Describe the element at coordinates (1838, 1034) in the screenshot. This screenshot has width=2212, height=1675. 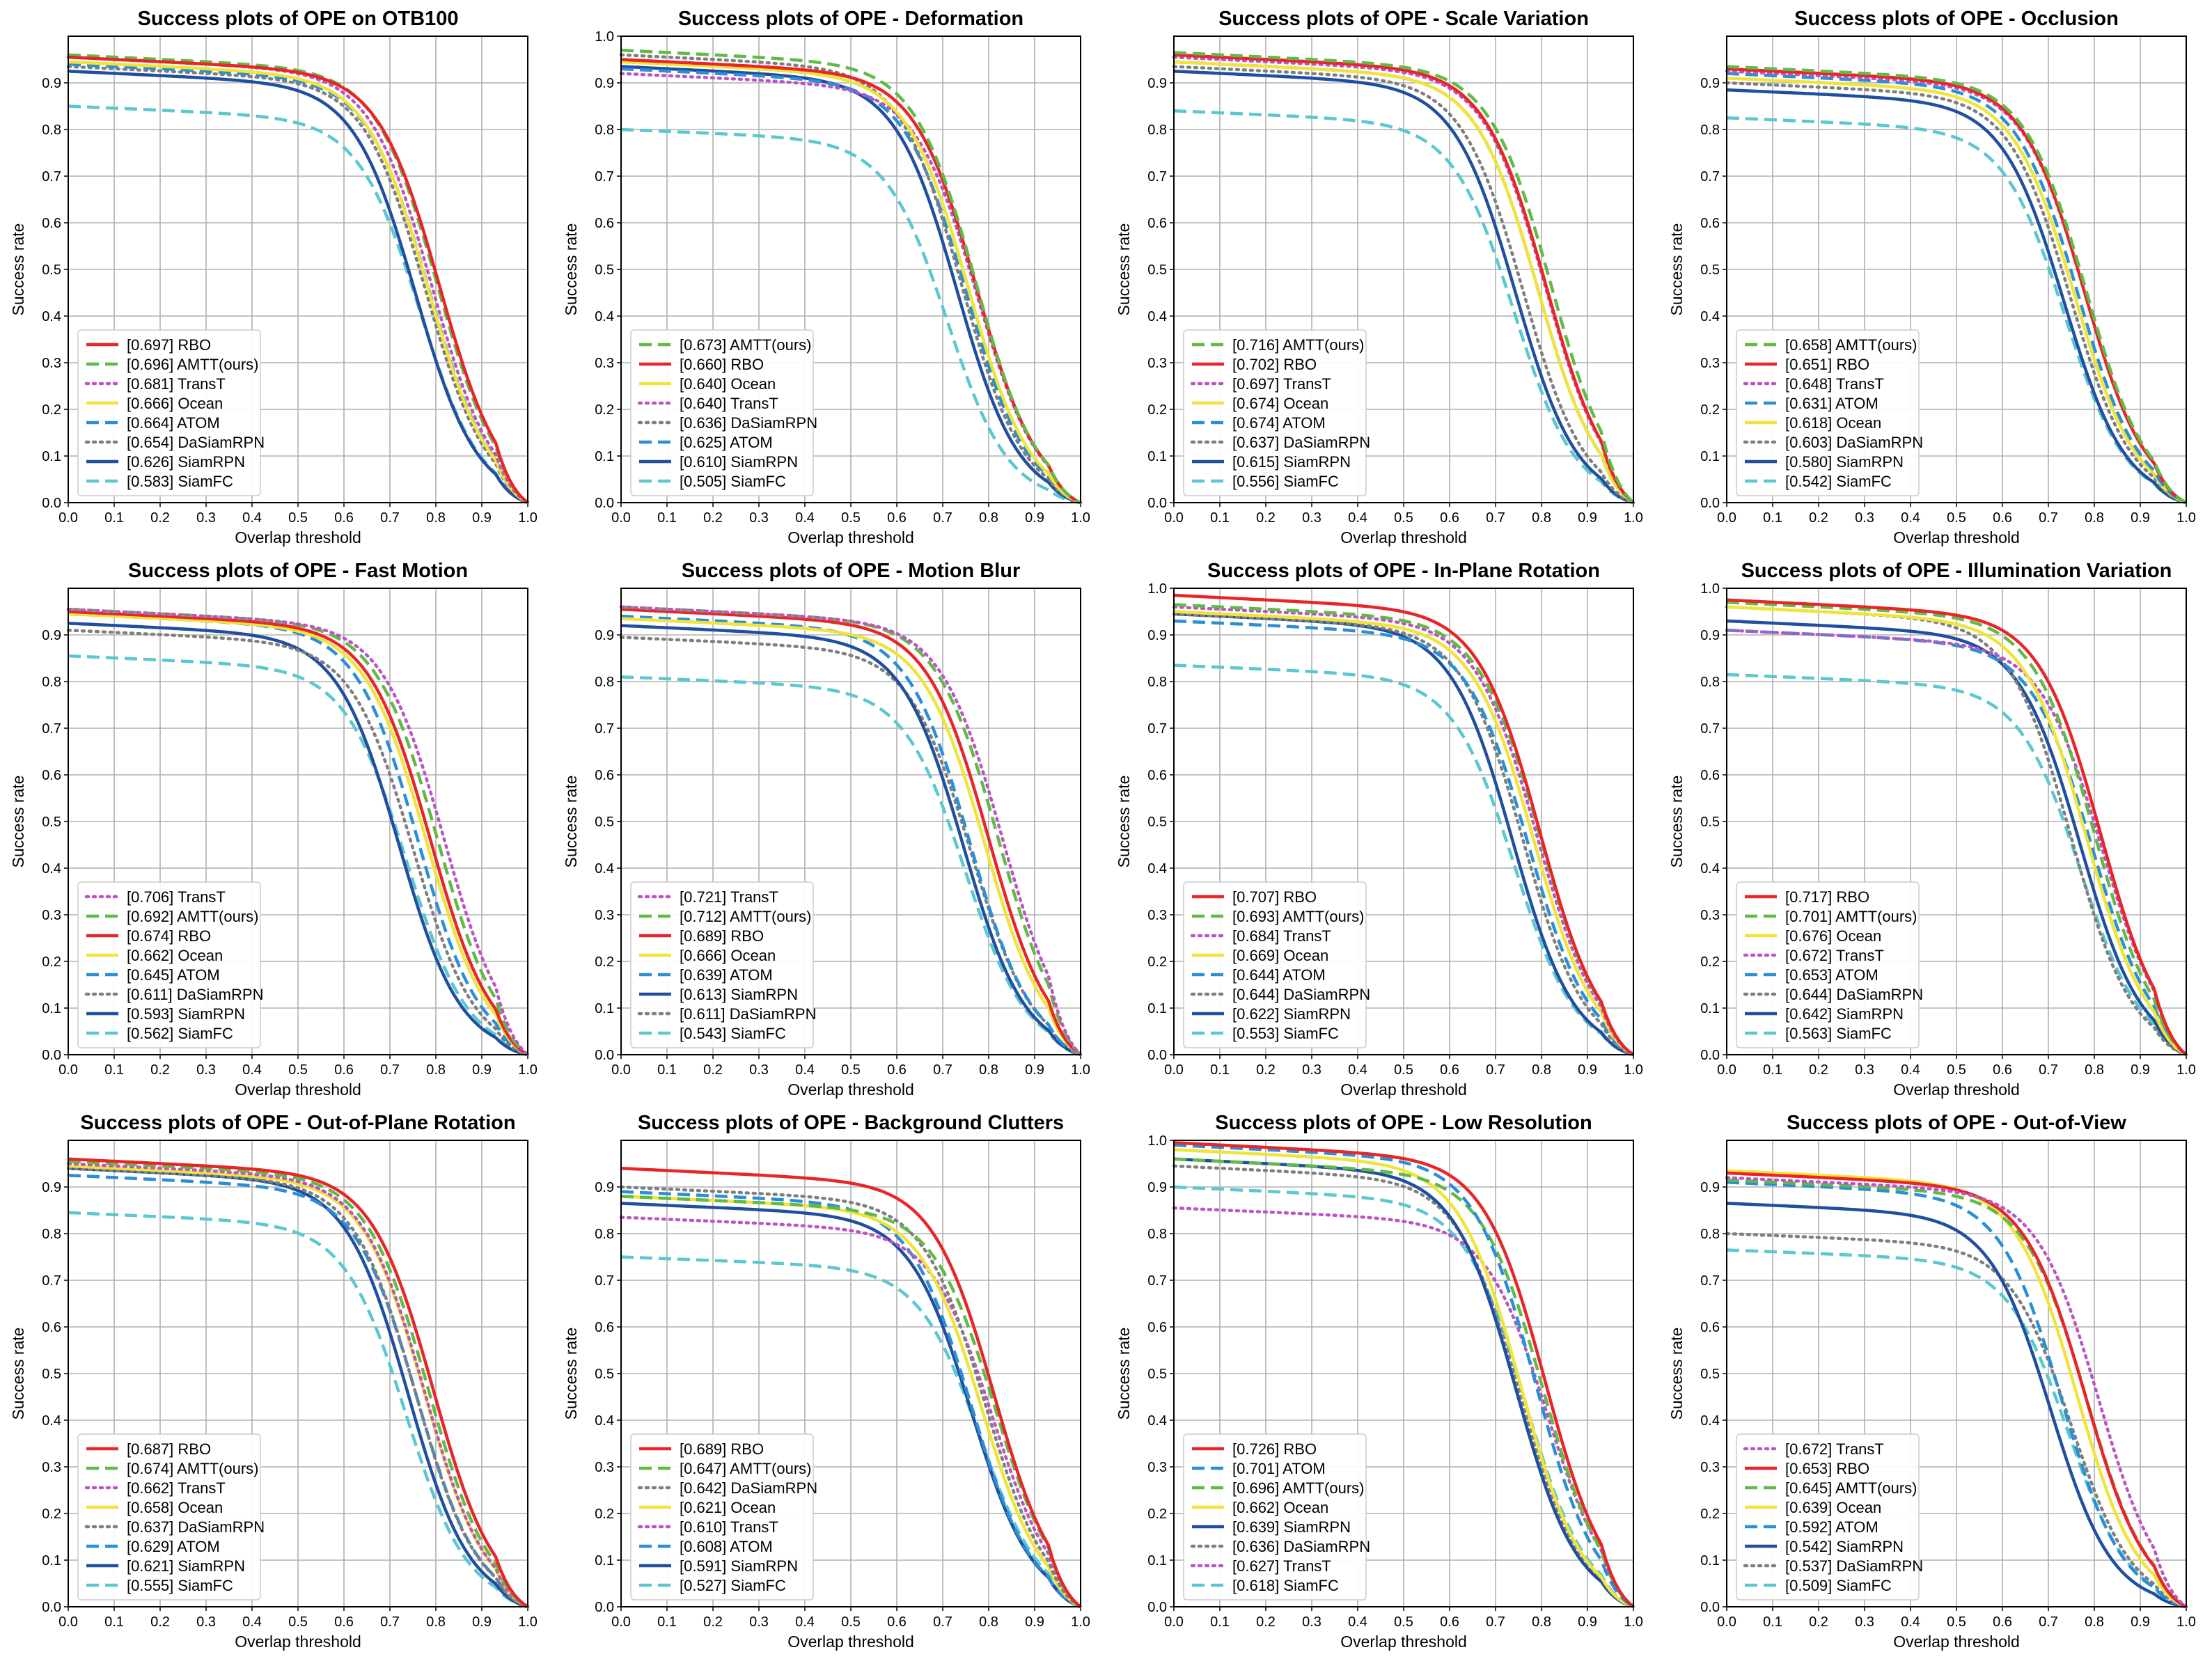
I see `legend-entry: [0.563] SiamFC` at that location.